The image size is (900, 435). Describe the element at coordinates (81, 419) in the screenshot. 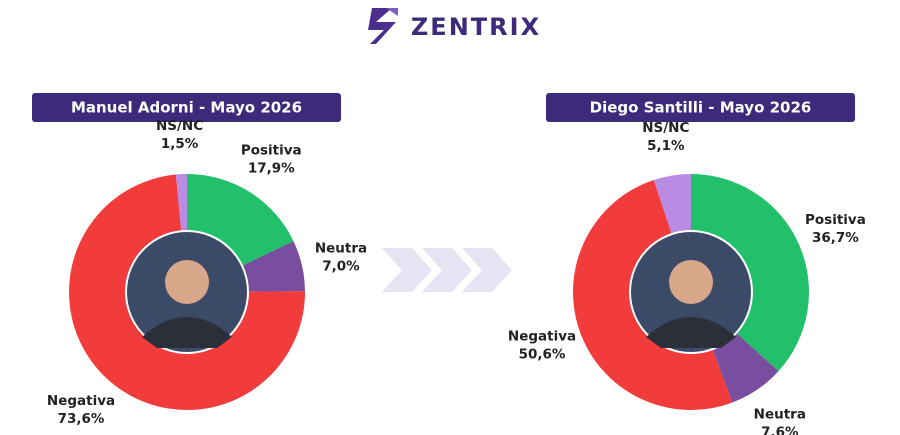

I see `slice-value: 73,6%` at that location.